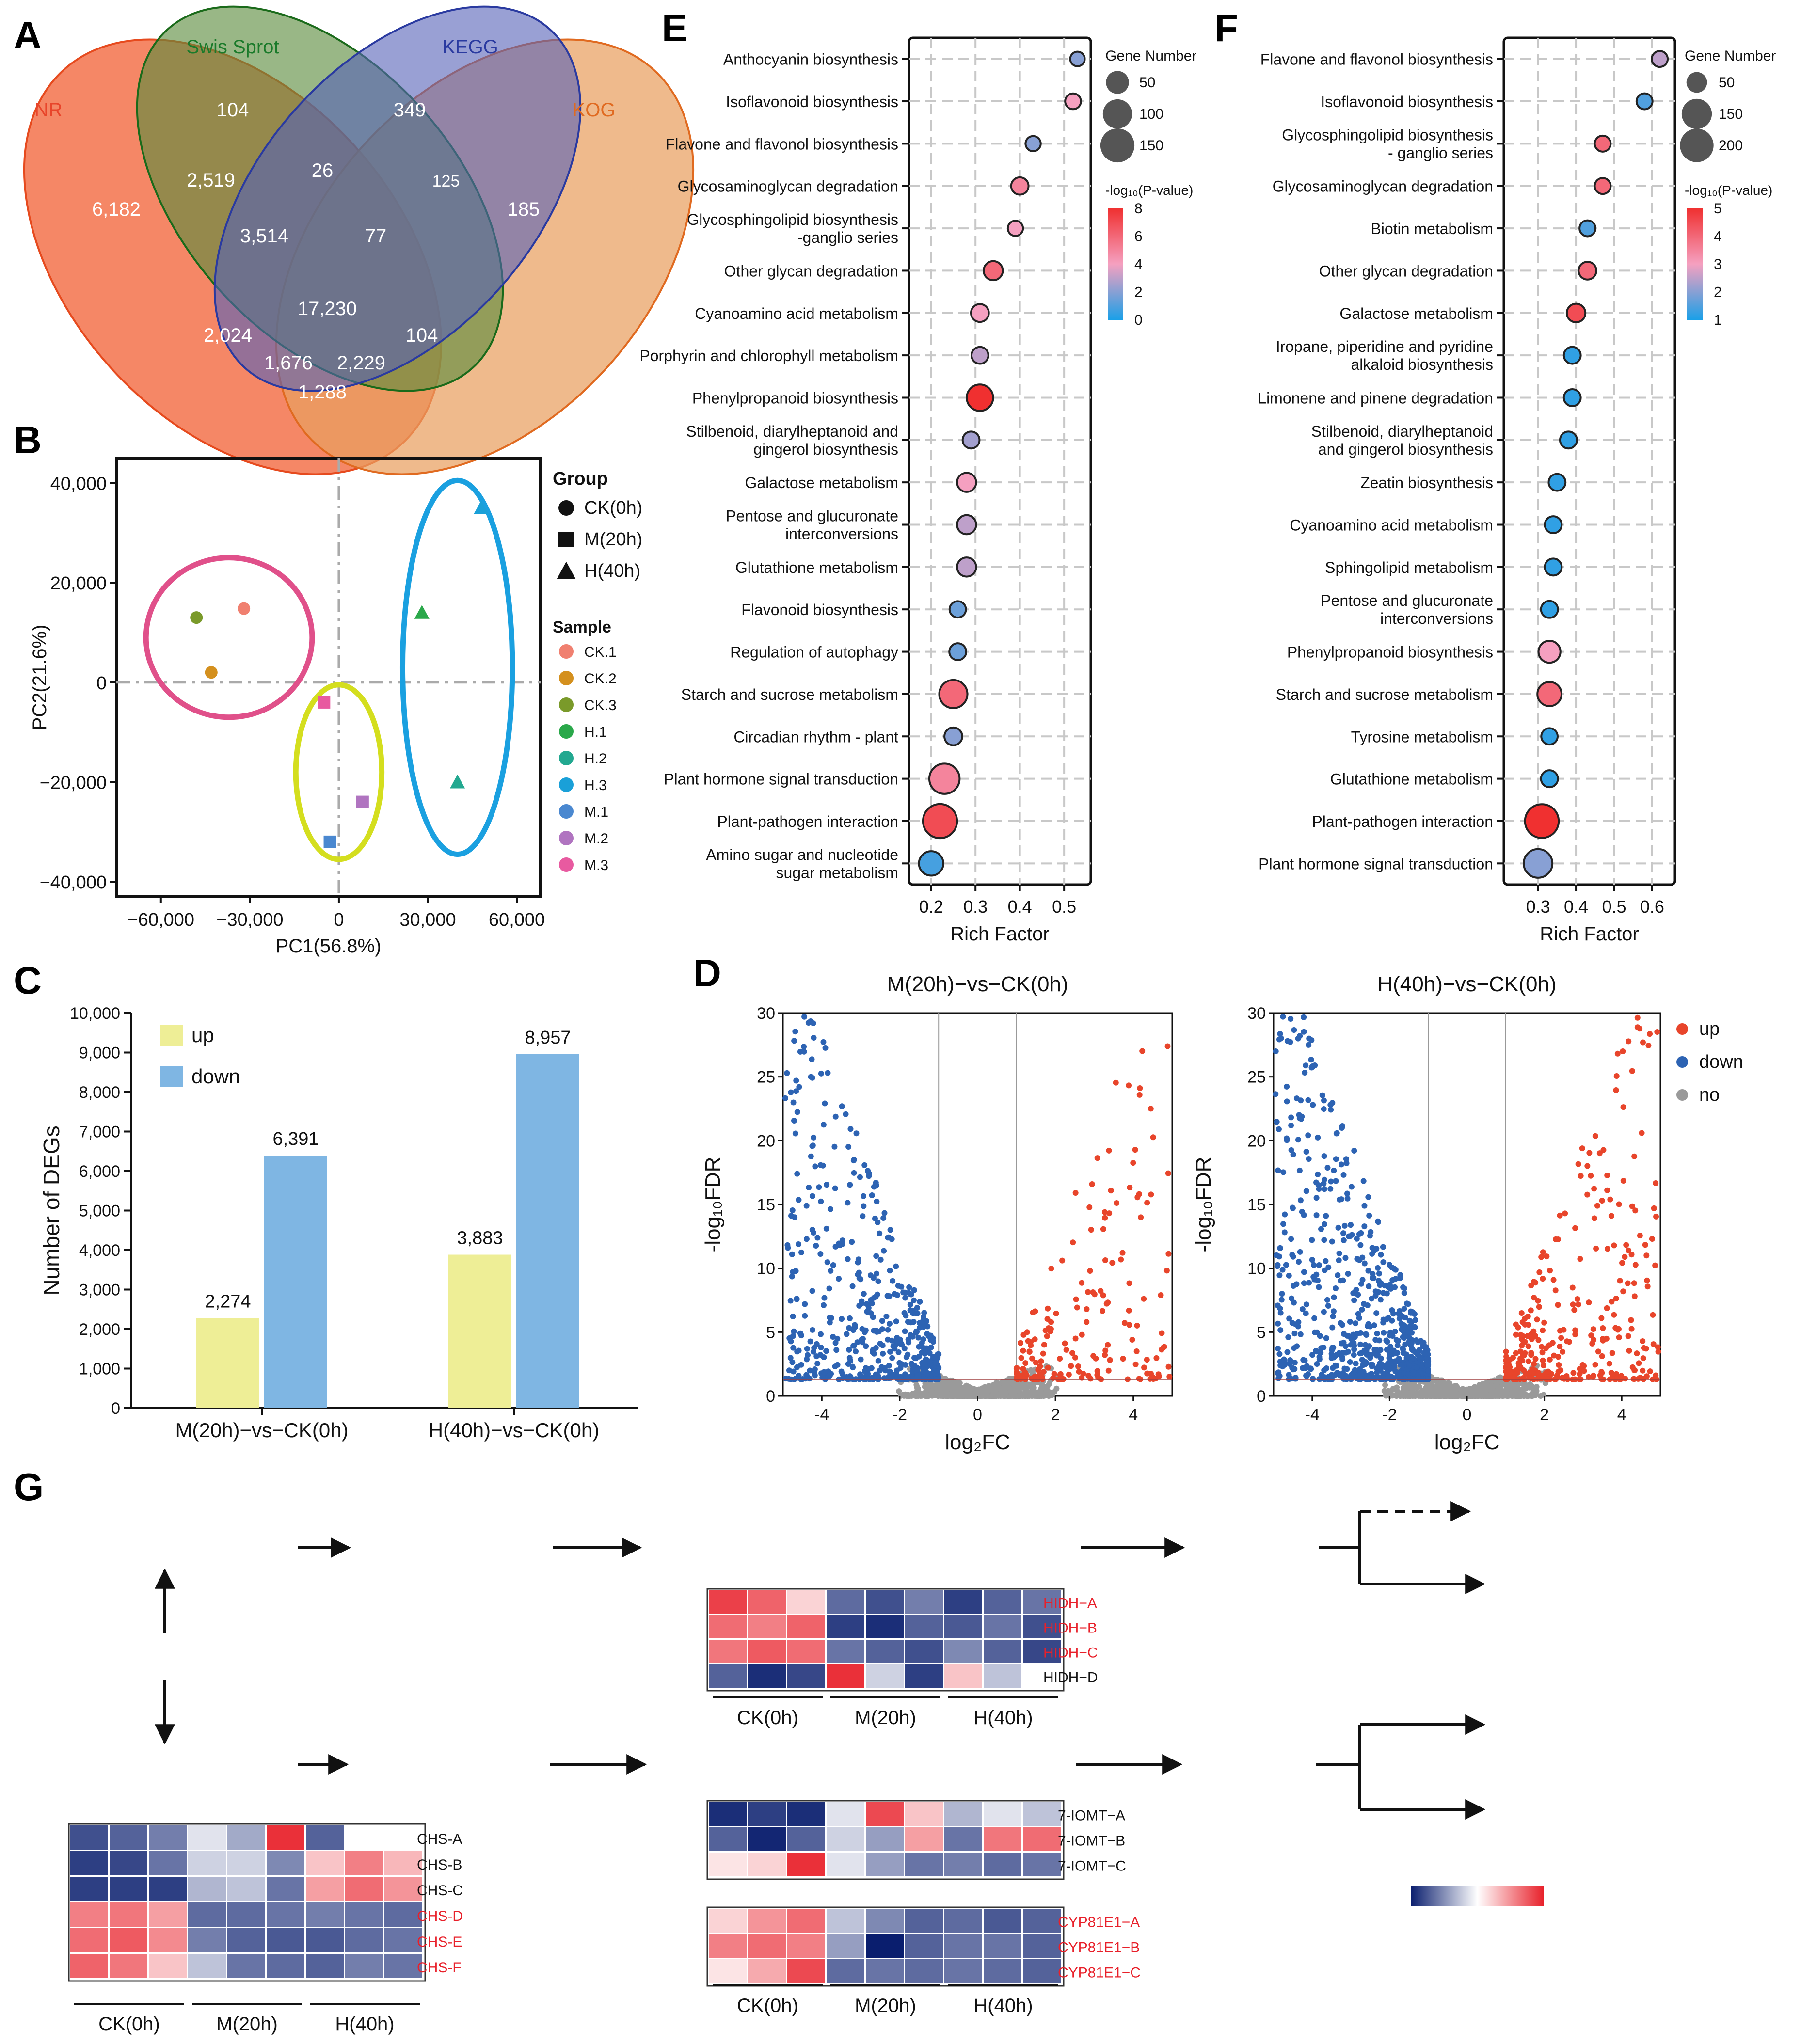 The width and height of the screenshot is (1801, 2044). What do you see at coordinates (1226, 27) in the screenshot?
I see `panel-label-f: F` at bounding box center [1226, 27].